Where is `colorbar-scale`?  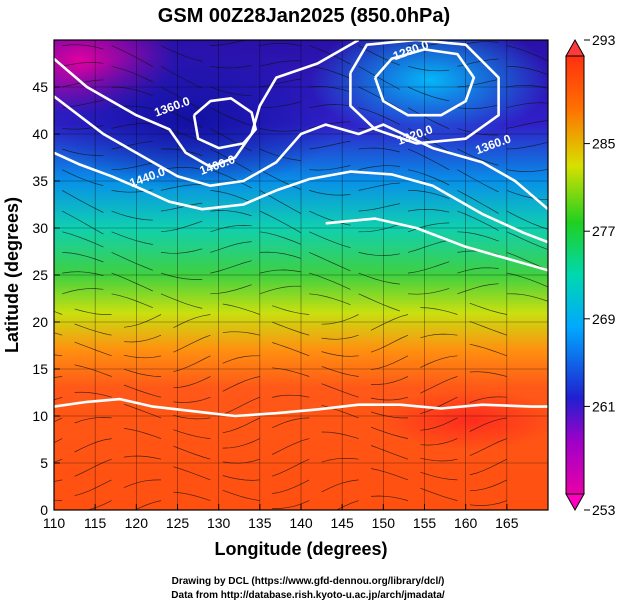 colorbar-scale is located at coordinates (575, 275).